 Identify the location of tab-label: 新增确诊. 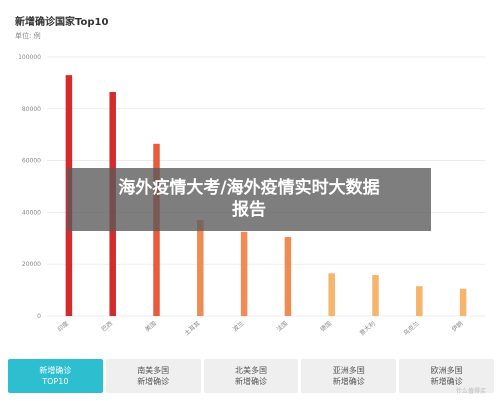
(55, 370).